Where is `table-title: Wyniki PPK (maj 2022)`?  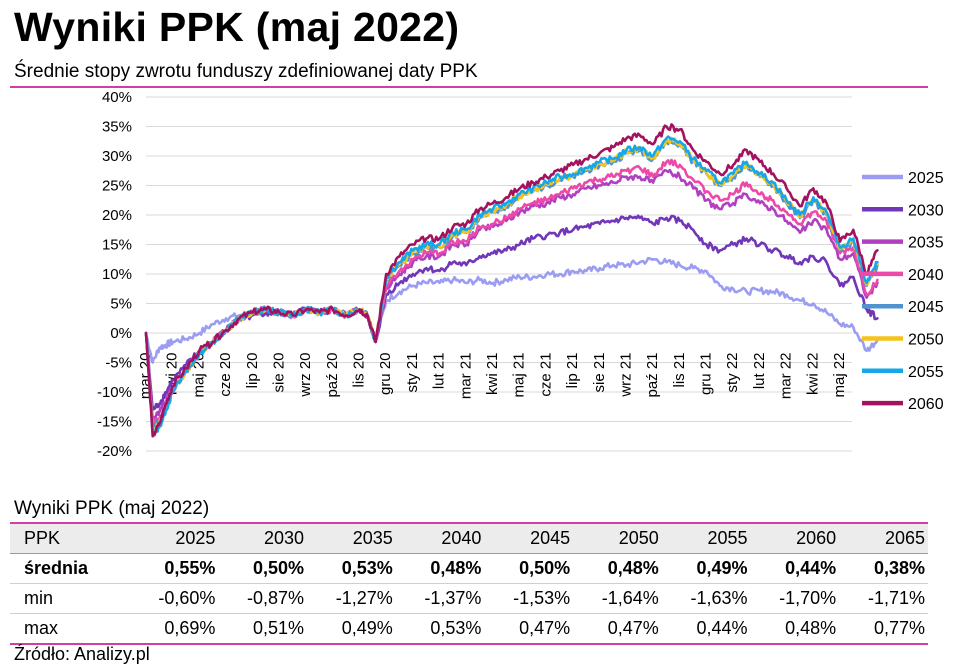
table-title: Wyniki PPK (maj 2022) is located at coordinates (112, 508).